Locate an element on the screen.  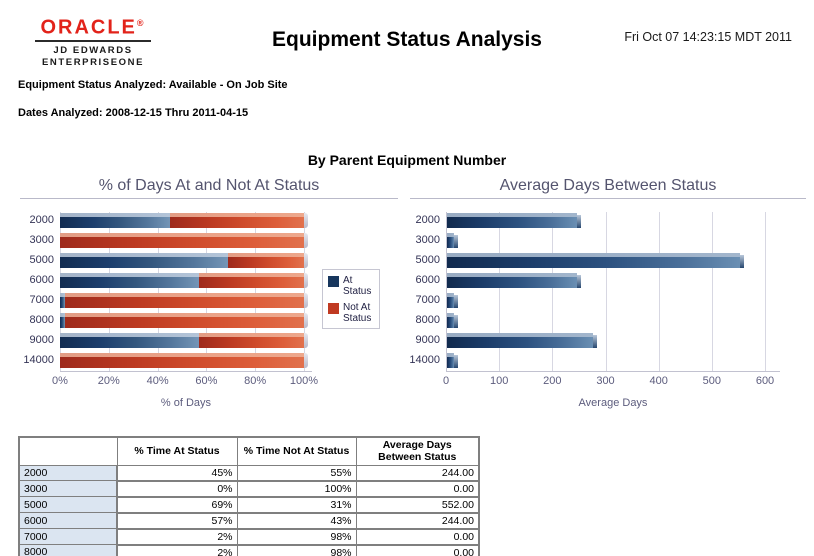
value-cell: 552.00 is located at coordinates (417, 504).